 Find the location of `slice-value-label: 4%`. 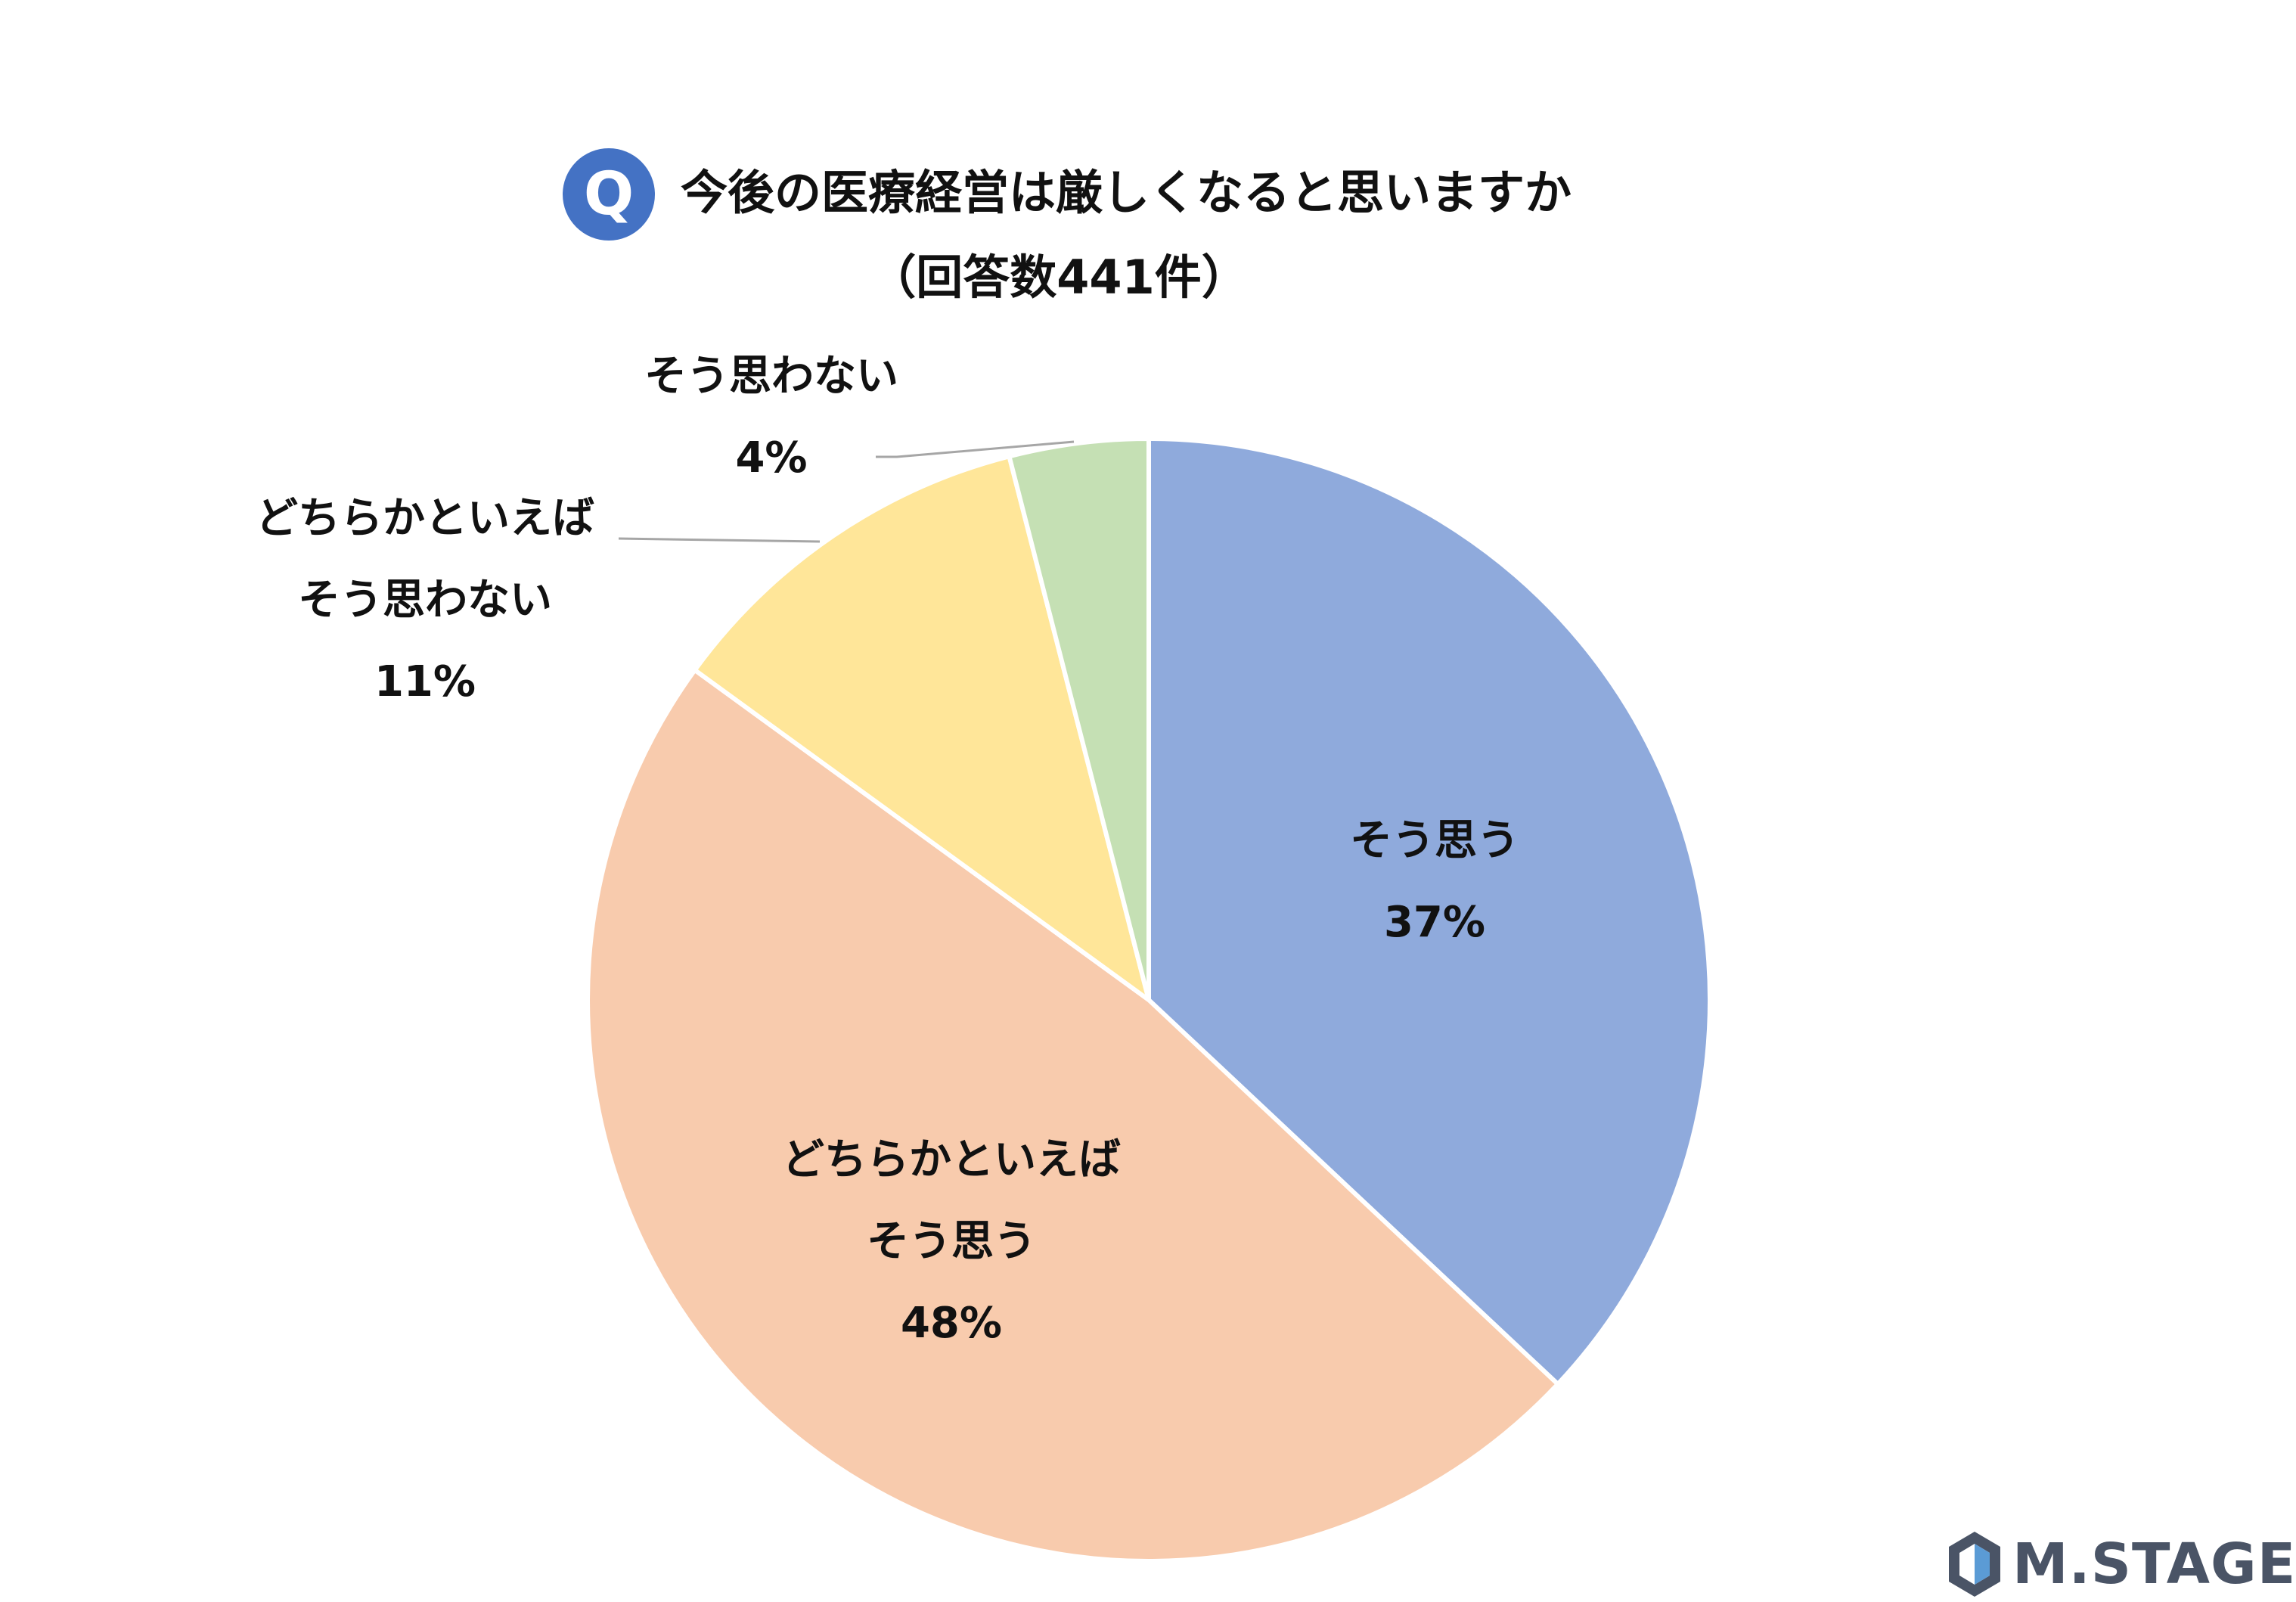

slice-value-label: 4% is located at coordinates (771, 458).